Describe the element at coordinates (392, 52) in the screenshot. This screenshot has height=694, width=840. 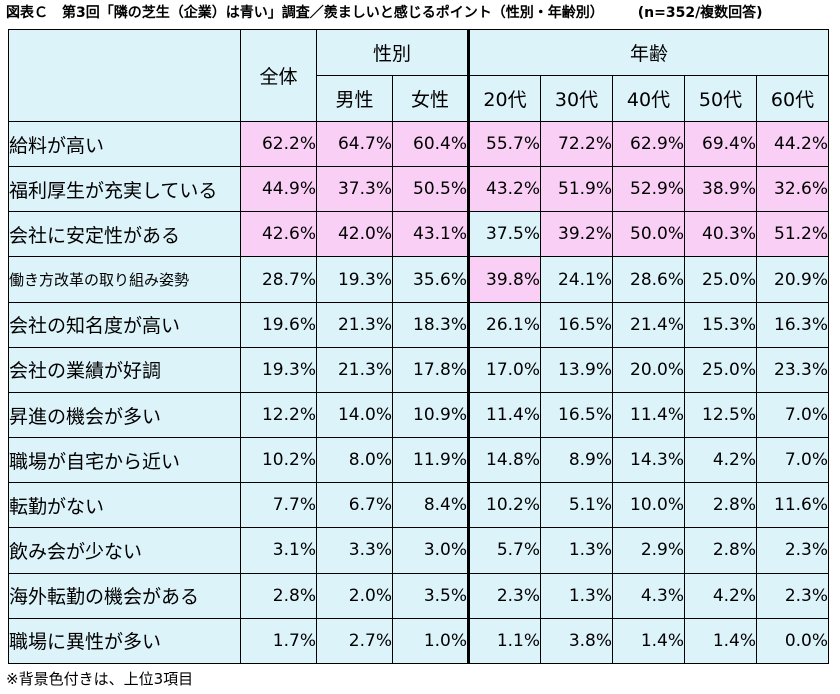
I see `header-gender-group: 性別` at that location.